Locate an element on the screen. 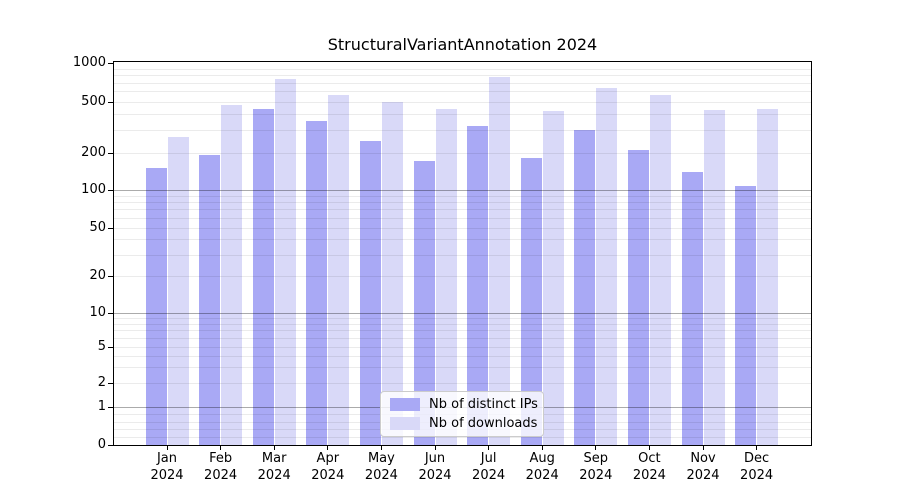  x-tick-label-may: May 2024 is located at coordinates (381, 467).